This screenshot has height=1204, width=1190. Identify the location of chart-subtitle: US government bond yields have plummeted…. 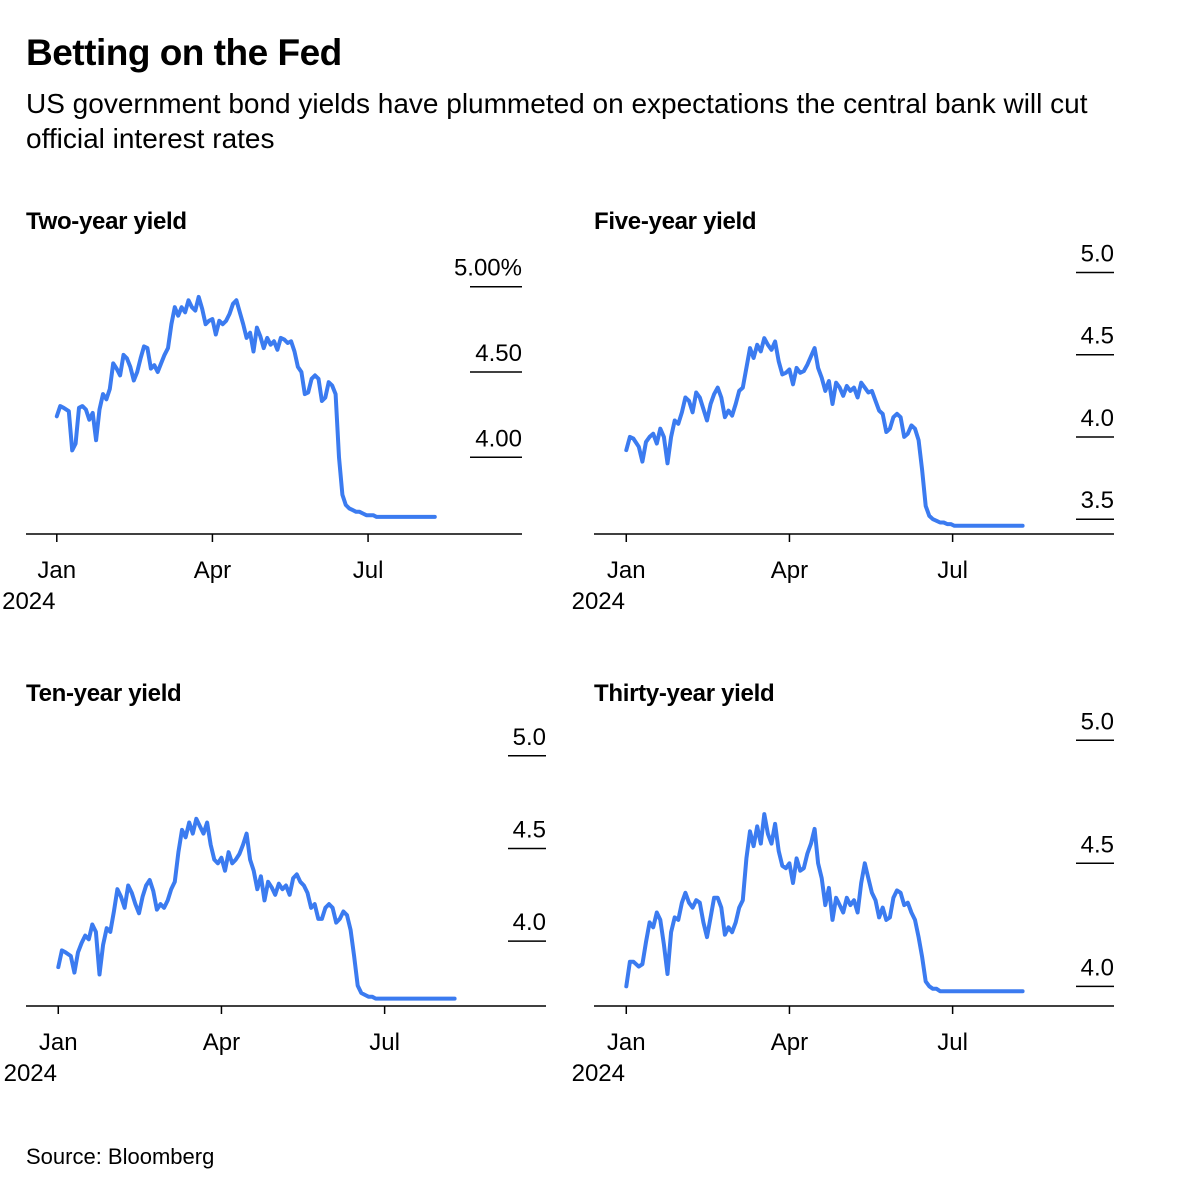
(557, 121).